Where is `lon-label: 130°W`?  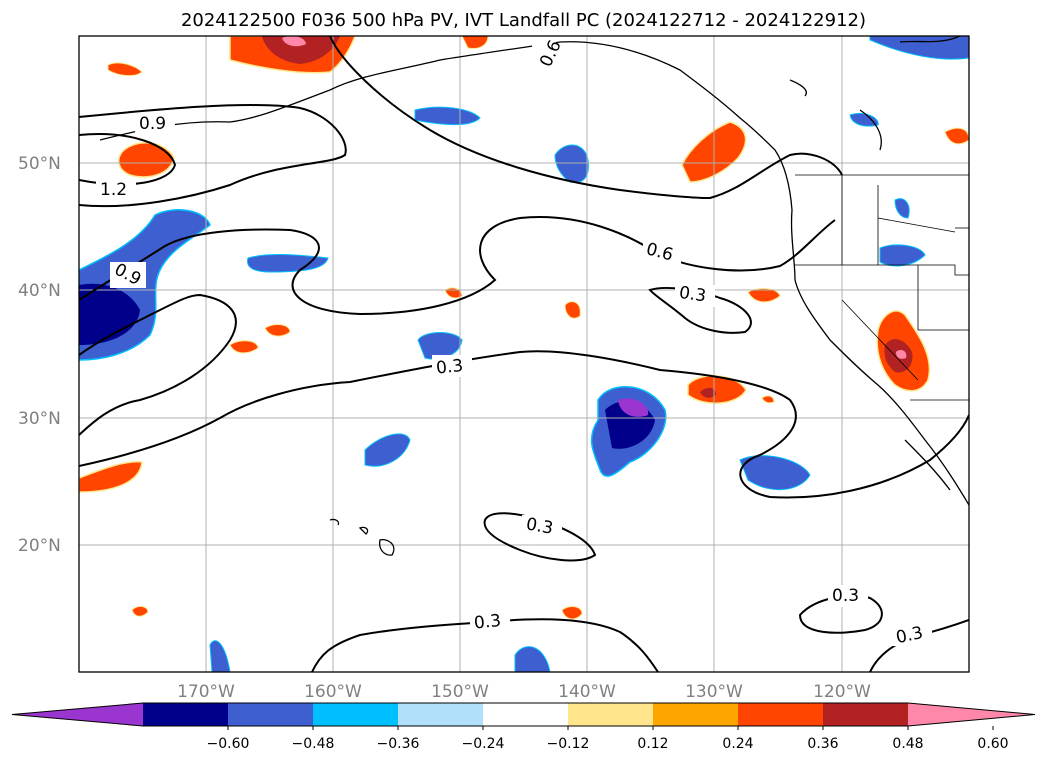 lon-label: 130°W is located at coordinates (714, 692).